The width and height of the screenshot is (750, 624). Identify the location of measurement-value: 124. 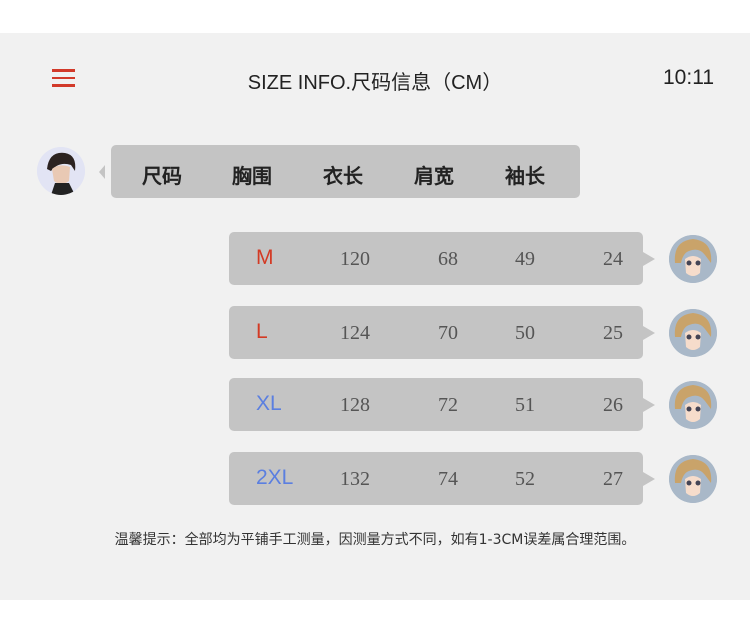
(355, 333).